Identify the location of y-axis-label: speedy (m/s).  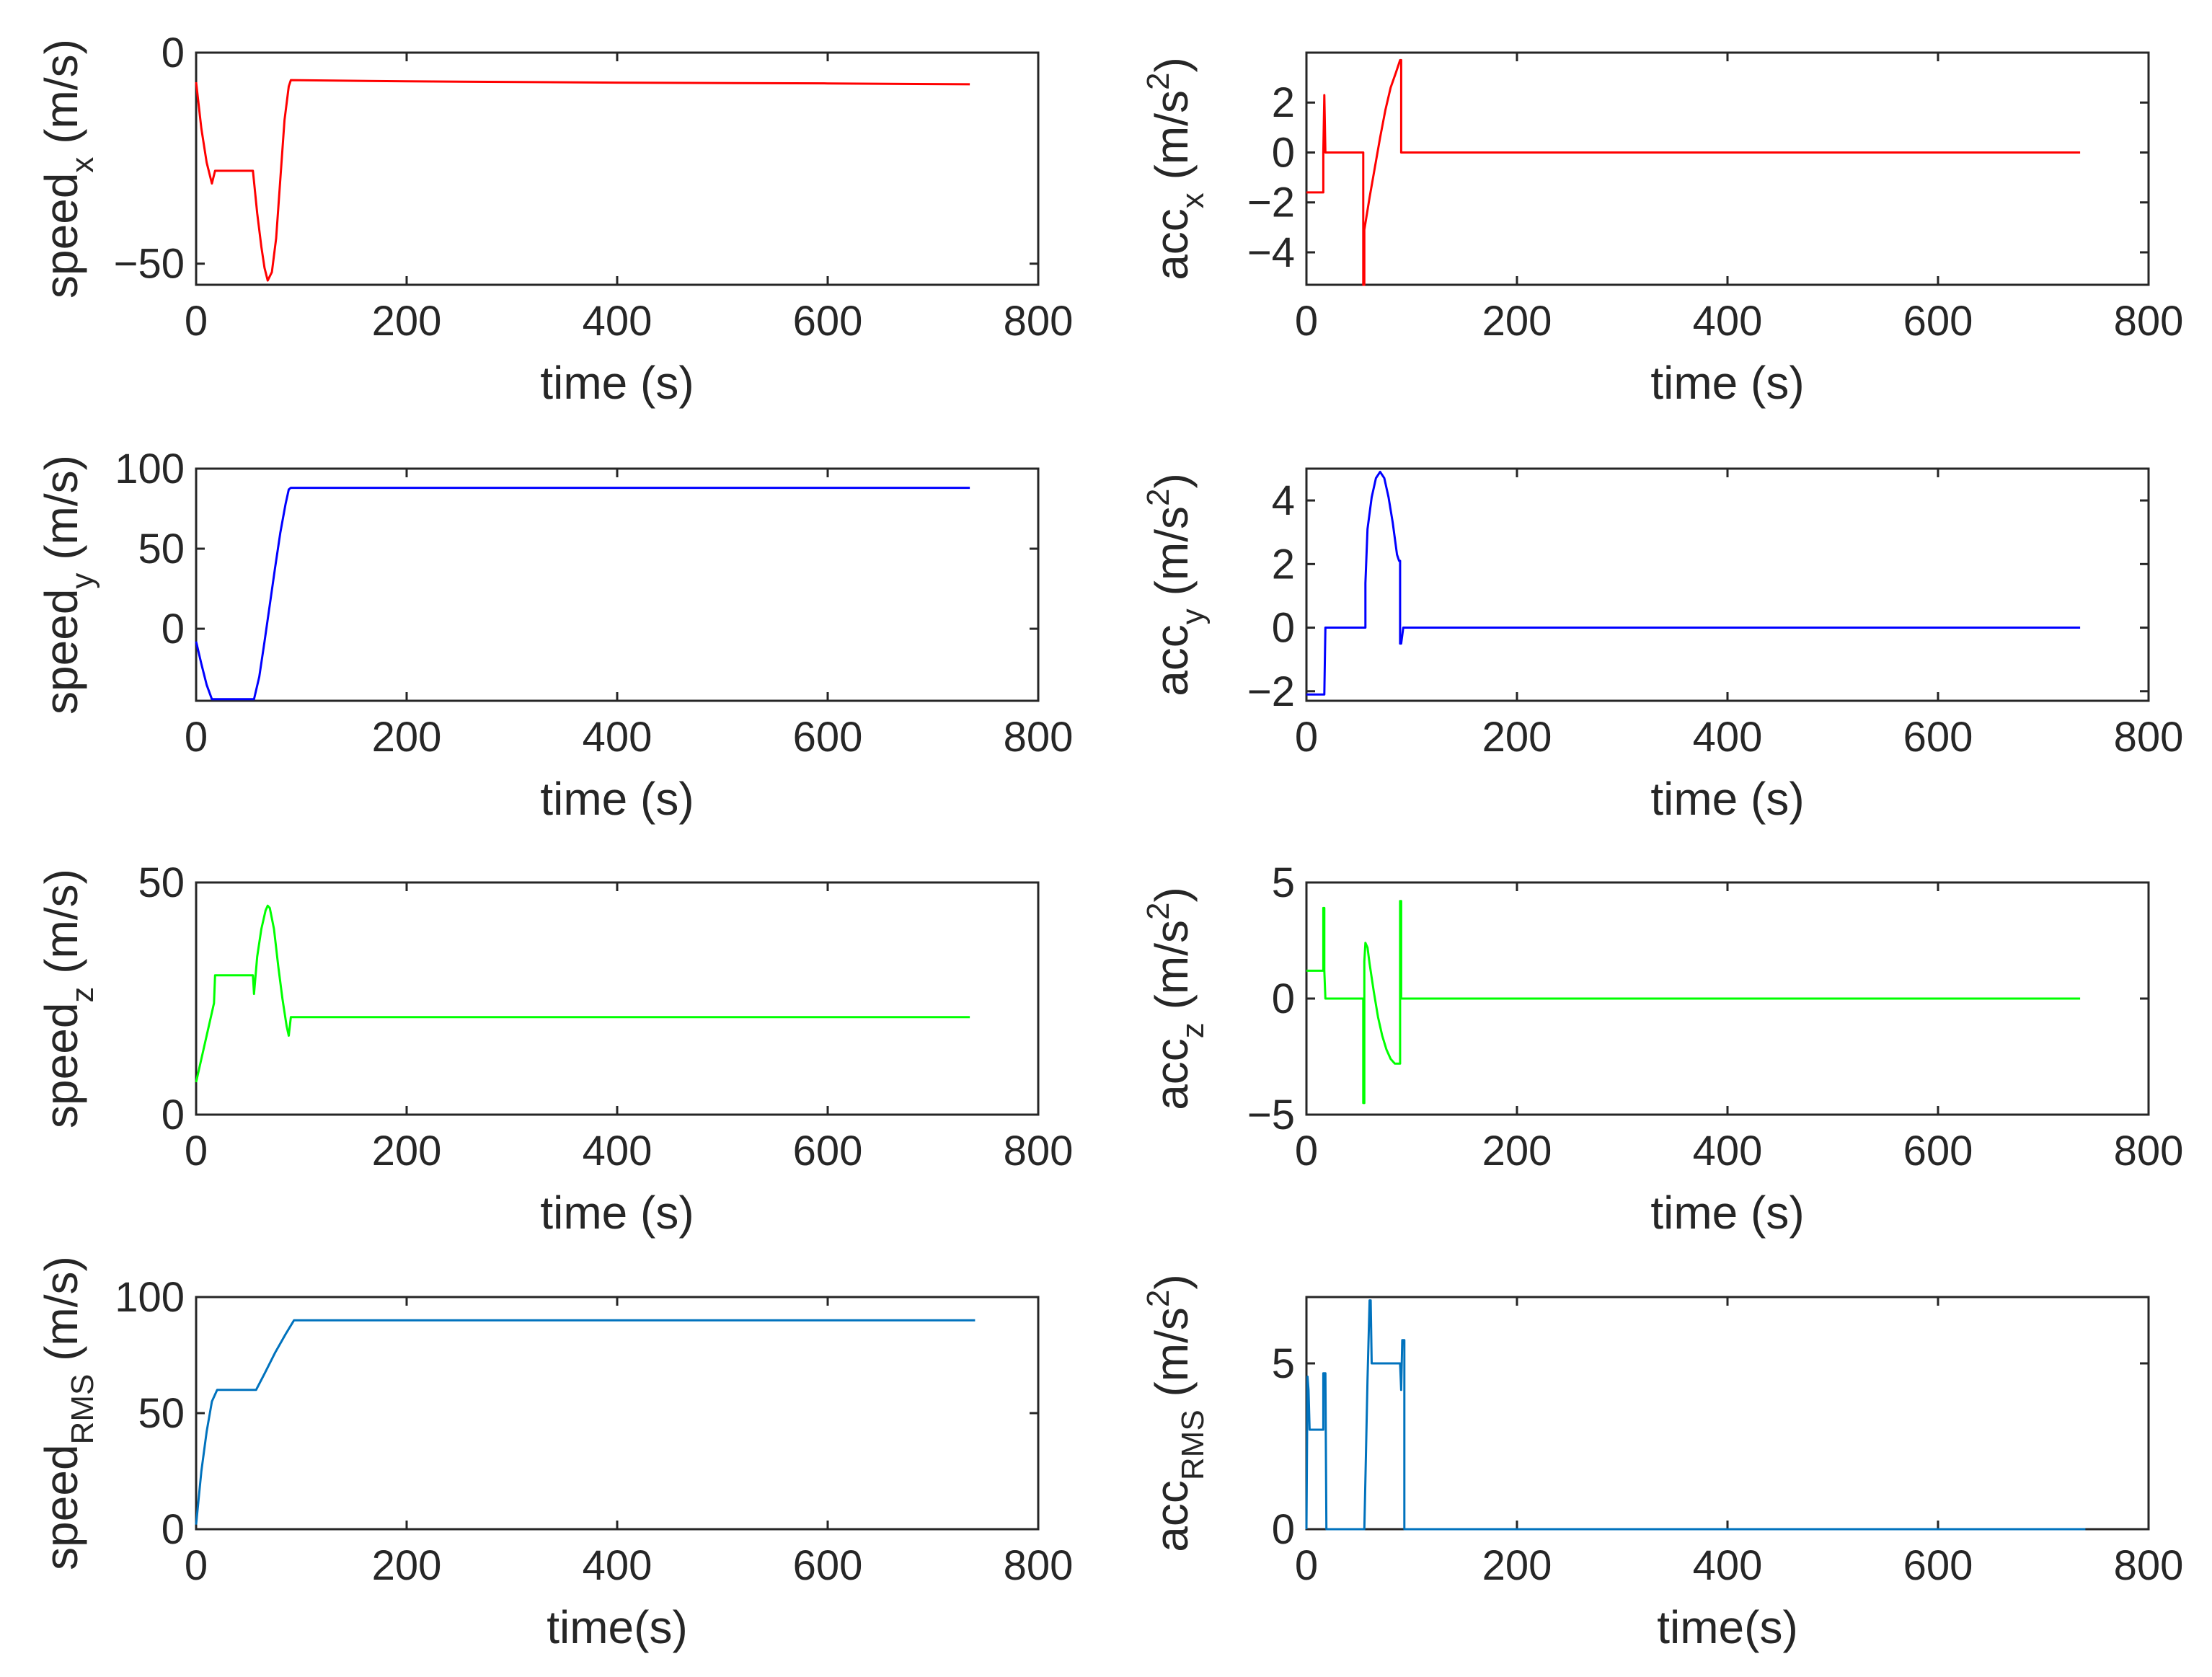
(67, 584).